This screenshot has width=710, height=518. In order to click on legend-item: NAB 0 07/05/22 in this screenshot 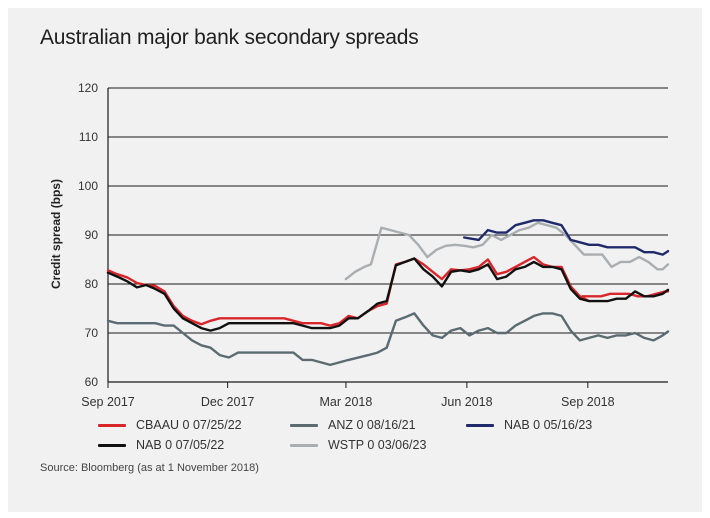, I will do `click(161, 445)`.